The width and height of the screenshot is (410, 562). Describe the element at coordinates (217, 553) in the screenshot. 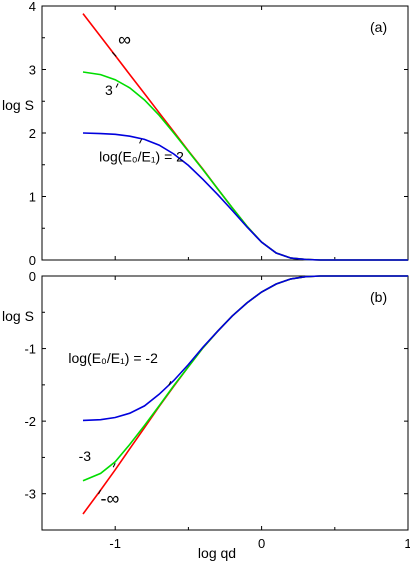

I see `panel-b-xlabel: log qd` at that location.